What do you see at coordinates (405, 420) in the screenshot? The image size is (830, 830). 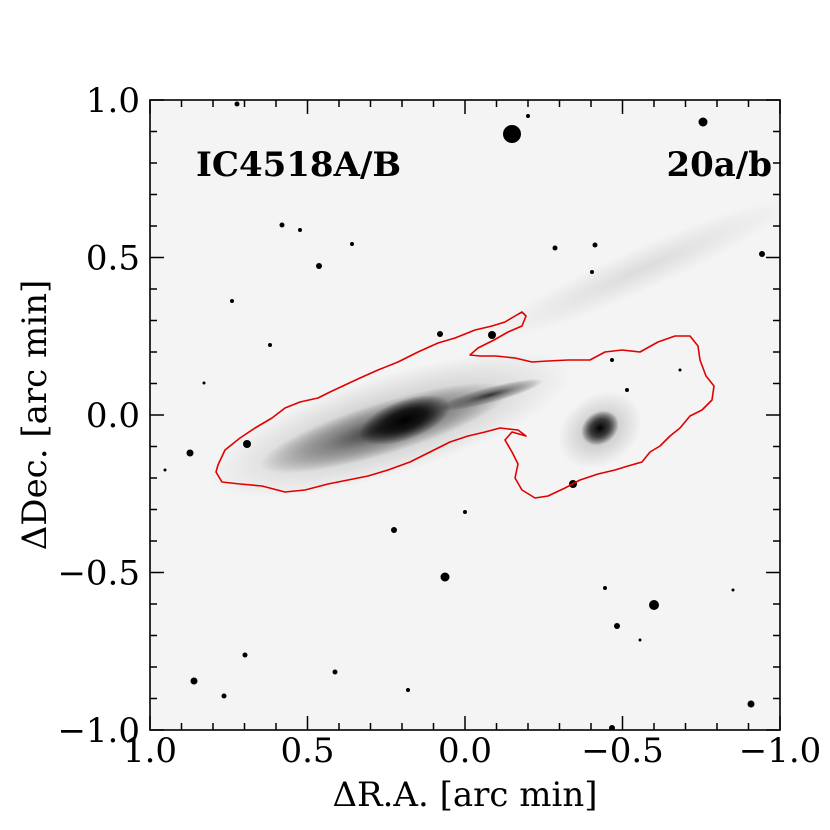 I see `galaxy-a-core` at bounding box center [405, 420].